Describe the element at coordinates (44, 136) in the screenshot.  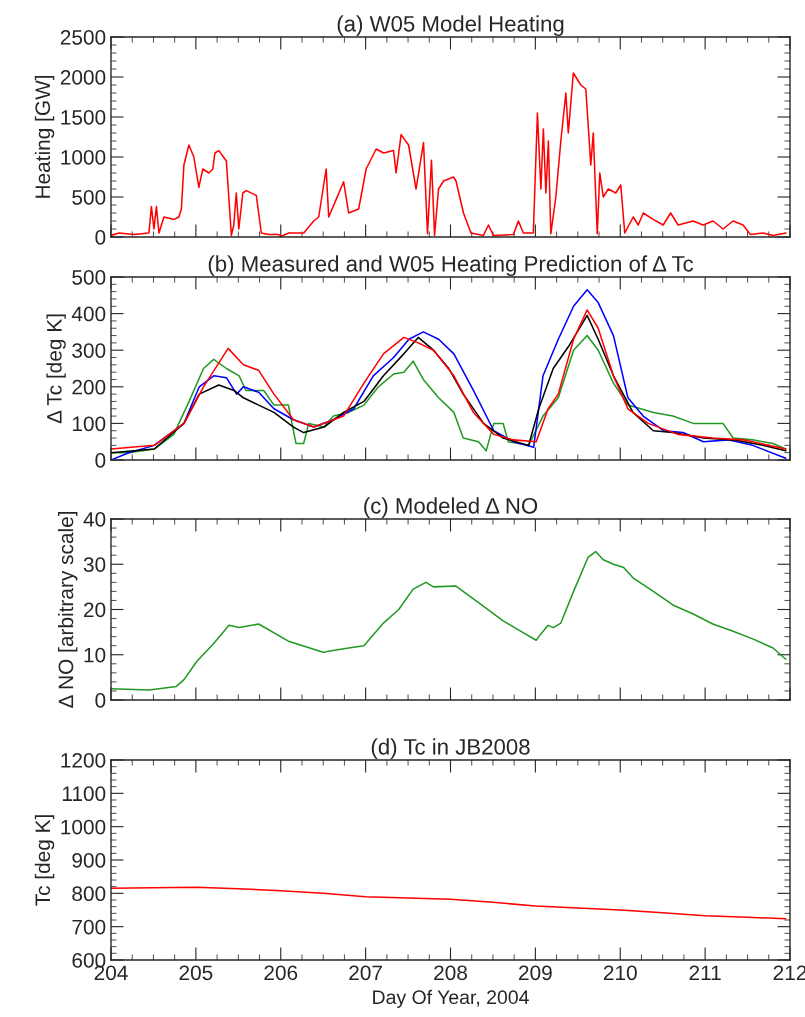
I see `y-axis-title: Heating [GW]` at that location.